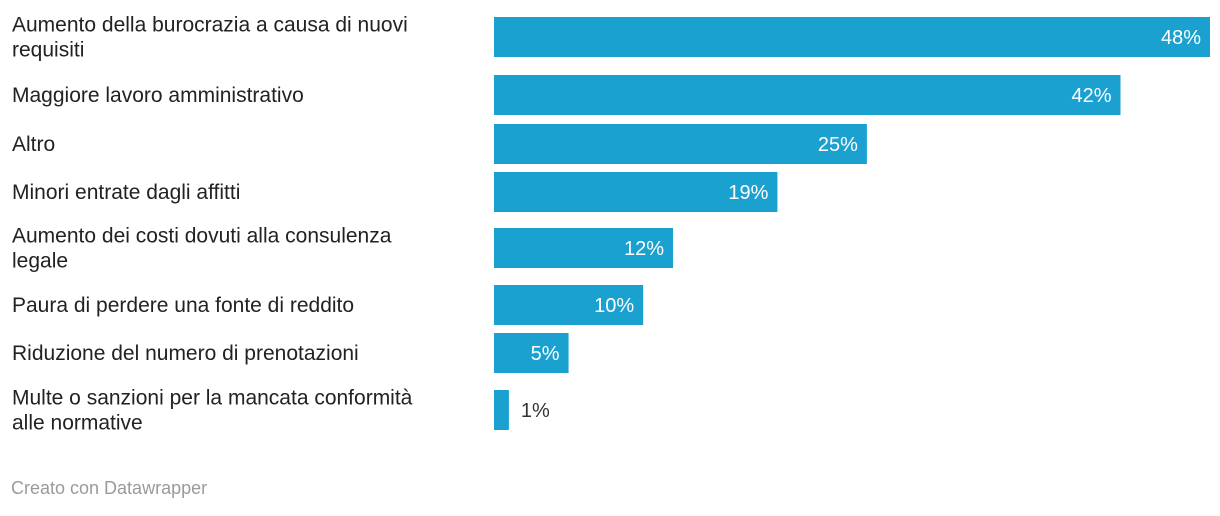 The width and height of the screenshot is (1220, 516). Describe the element at coordinates (614, 306) in the screenshot. I see `value-label: 10%` at that location.